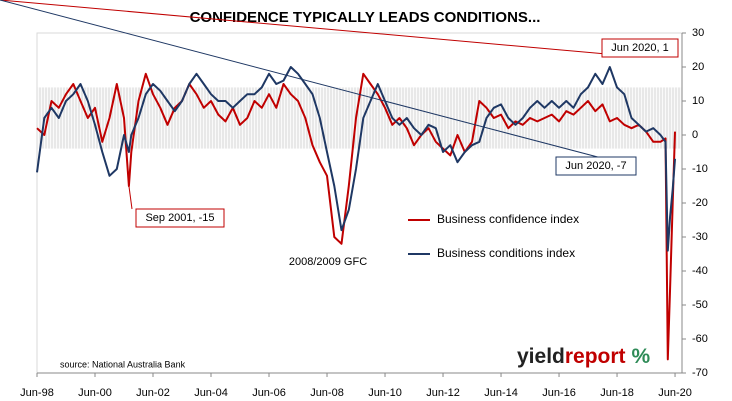 The image size is (732, 401). I want to click on legend-label: Business confidence index, so click(508, 219).